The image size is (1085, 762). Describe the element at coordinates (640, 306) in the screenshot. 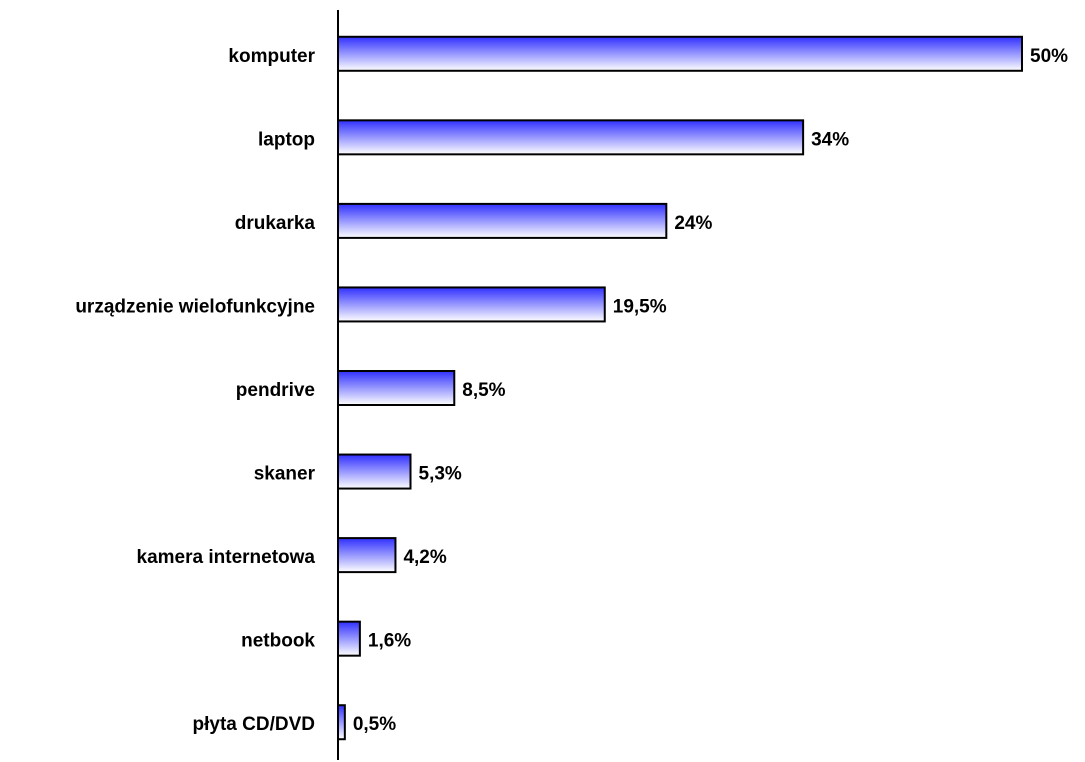

I see `value-label: 19,5%` at that location.